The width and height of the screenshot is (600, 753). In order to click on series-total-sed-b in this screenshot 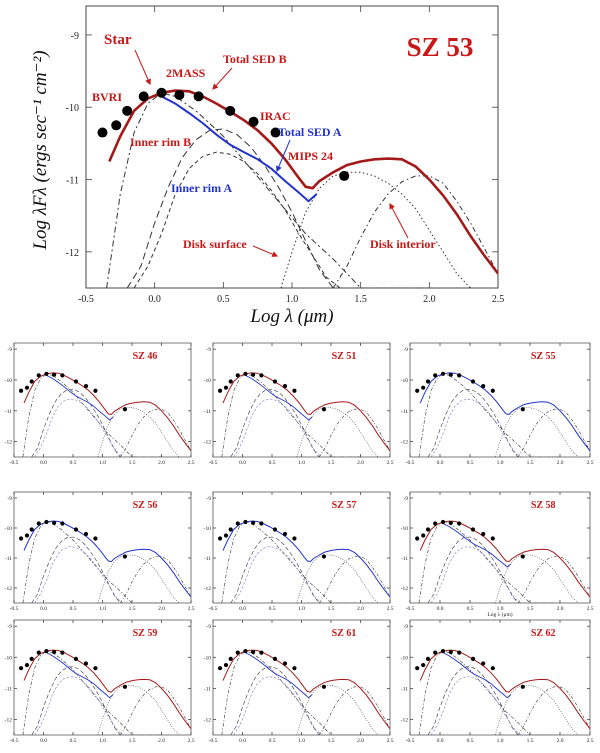, I will do `click(107, 412)`.